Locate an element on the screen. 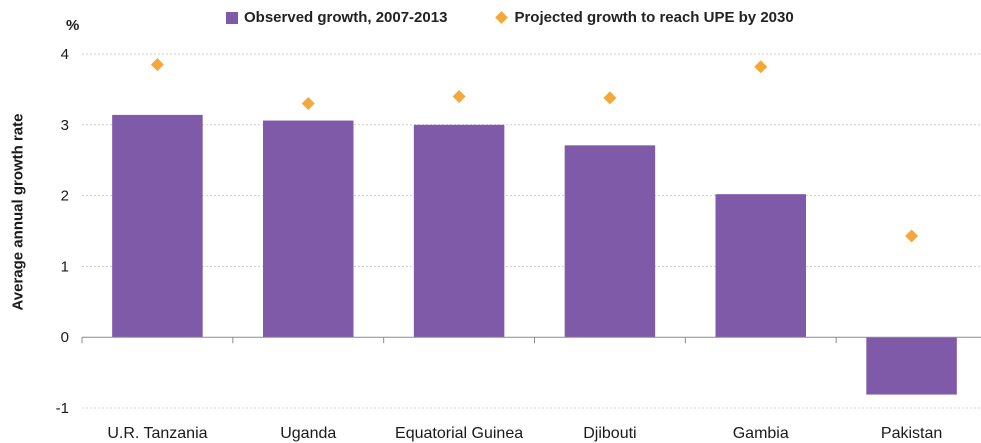 This screenshot has height=443, width=981. x-tick-label: Gambia is located at coordinates (761, 433).